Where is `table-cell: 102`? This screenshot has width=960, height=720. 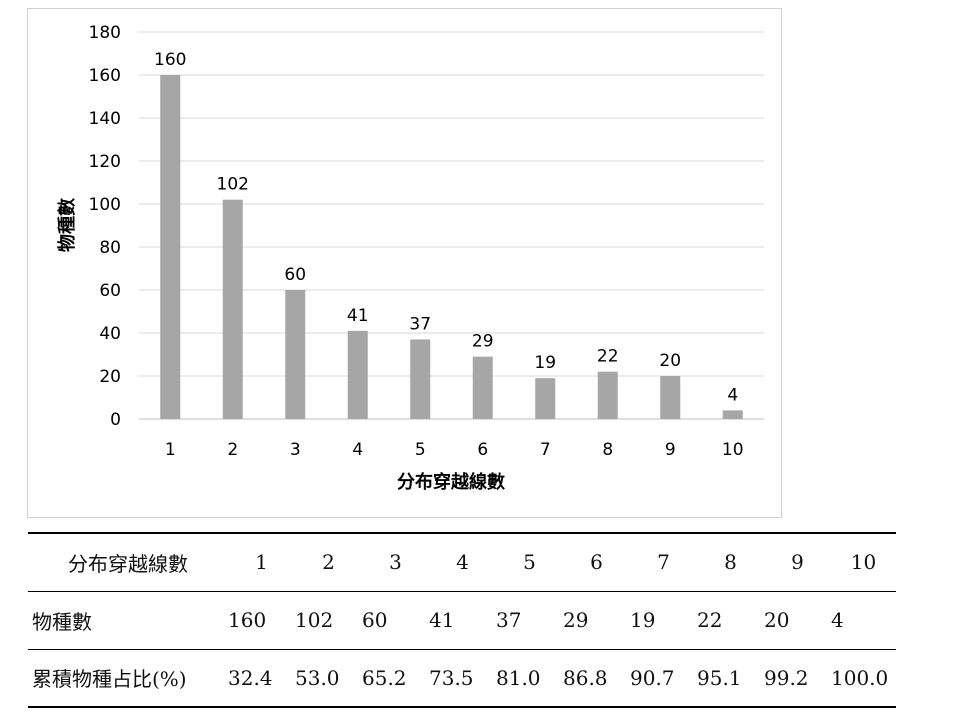
table-cell: 102 is located at coordinates (328, 619).